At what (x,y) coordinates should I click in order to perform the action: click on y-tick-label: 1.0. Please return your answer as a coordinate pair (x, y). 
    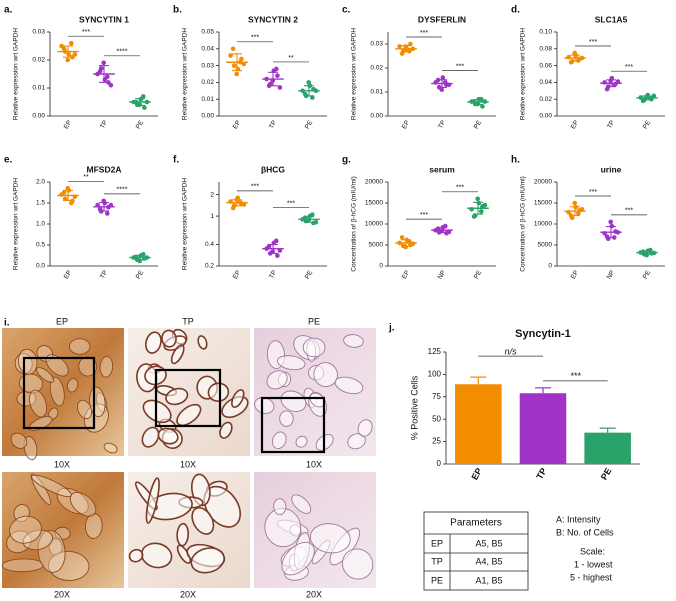
    Looking at the image, I should click on (40, 224).